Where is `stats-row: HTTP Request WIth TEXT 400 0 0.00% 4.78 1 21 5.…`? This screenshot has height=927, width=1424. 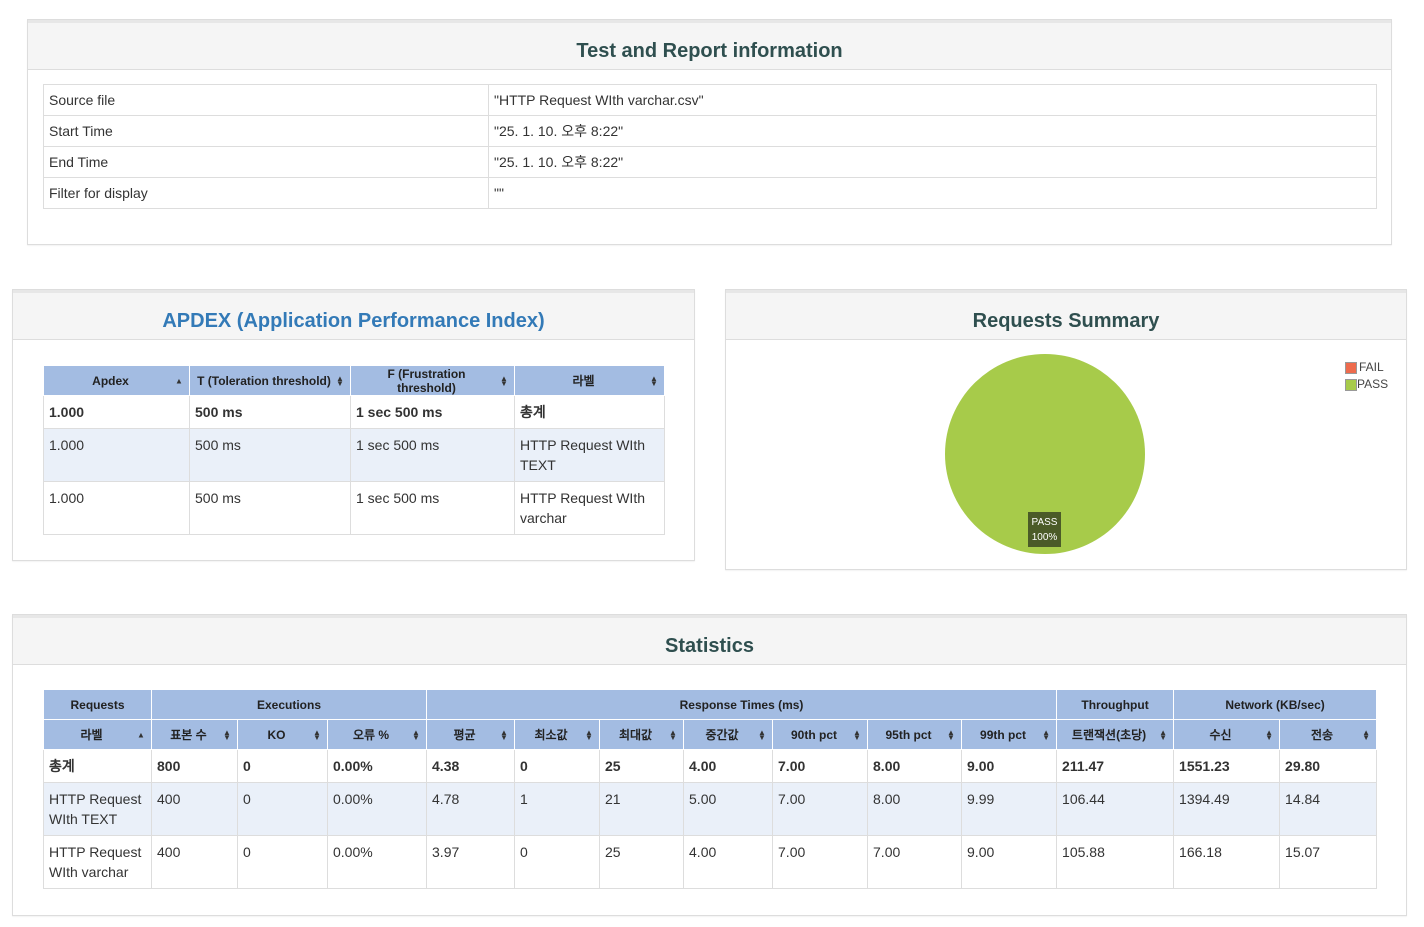
stats-row: HTTP Request WIth TEXT 400 0 0.00% 4.78 1 21 5.… is located at coordinates (710, 809).